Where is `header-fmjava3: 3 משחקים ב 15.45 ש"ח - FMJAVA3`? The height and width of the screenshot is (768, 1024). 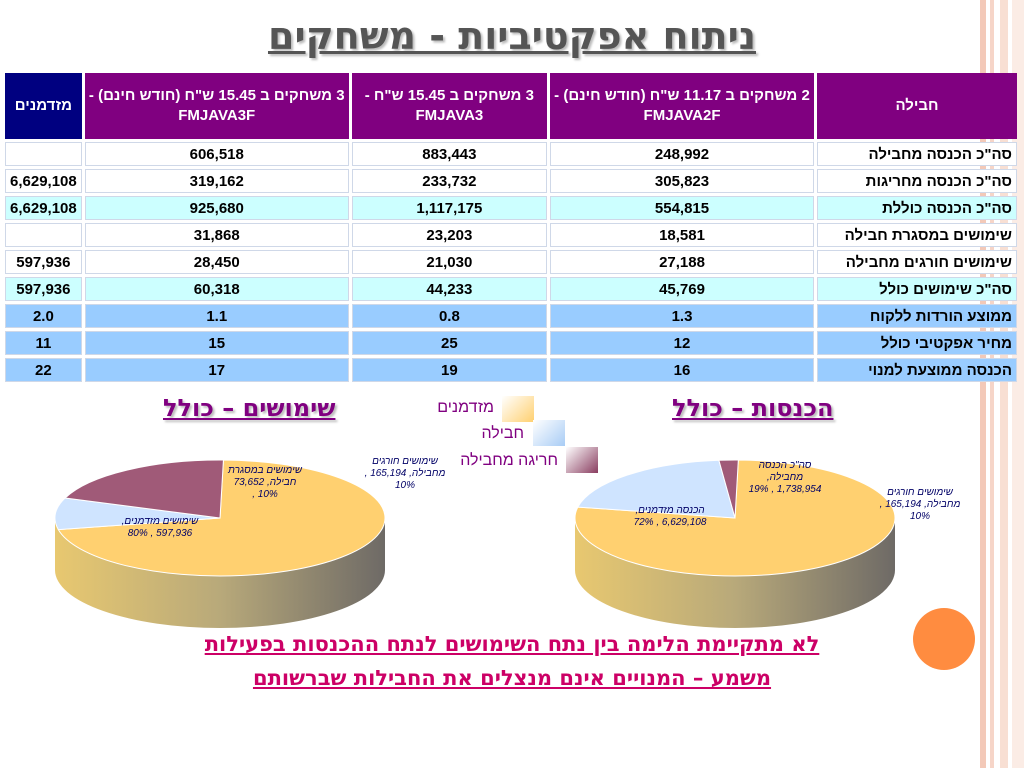
header-fmjava3: 3 משחקים ב 15.45 ש"ח - FMJAVA3 is located at coordinates (449, 106).